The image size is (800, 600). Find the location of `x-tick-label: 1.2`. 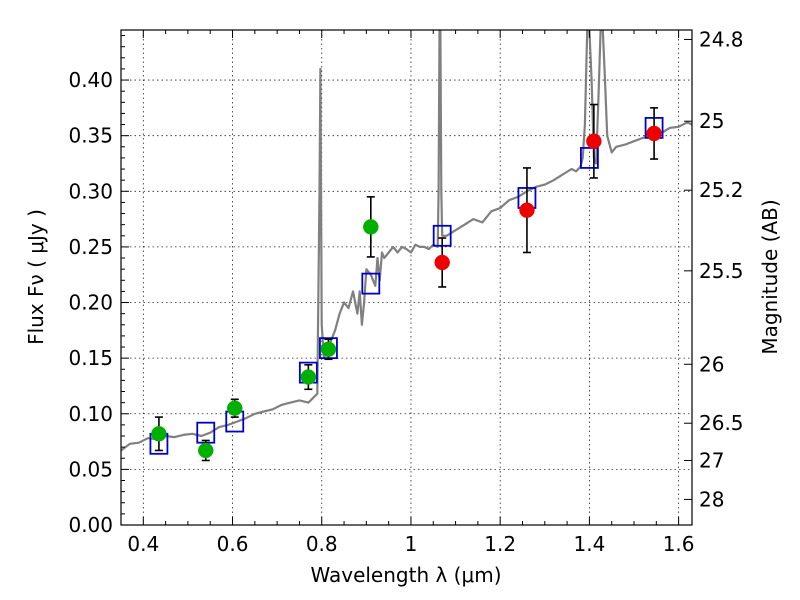

x-tick-label: 1.2 is located at coordinates (500, 544).